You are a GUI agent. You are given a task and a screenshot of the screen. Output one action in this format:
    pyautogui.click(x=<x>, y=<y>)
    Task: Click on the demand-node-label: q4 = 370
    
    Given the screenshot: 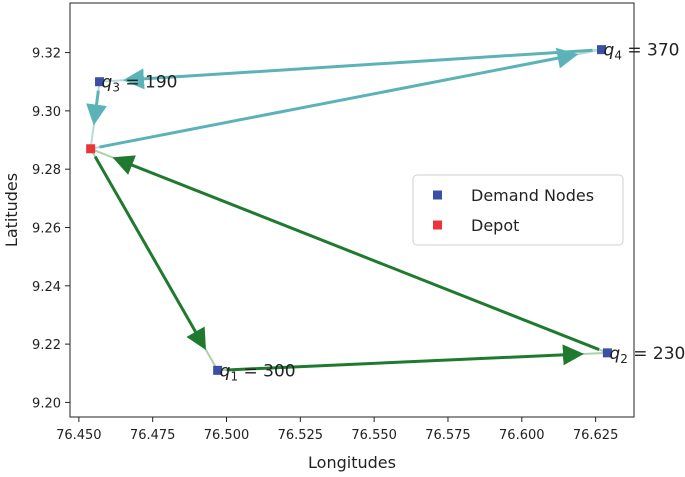 What is the action you would take?
    pyautogui.click(x=642, y=52)
    